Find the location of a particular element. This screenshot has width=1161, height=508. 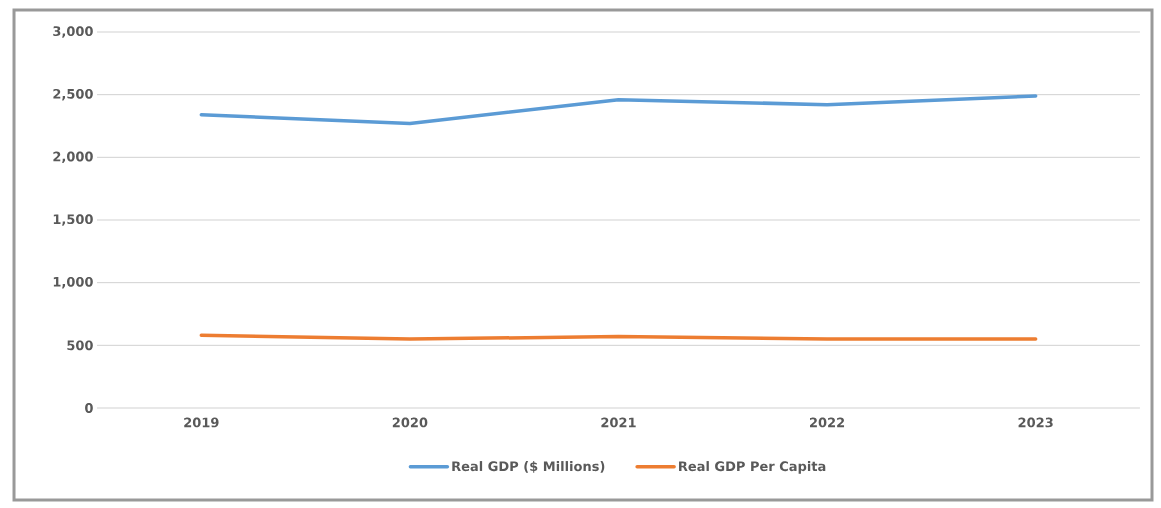

x-tick-label: 2023 is located at coordinates (1035, 422).